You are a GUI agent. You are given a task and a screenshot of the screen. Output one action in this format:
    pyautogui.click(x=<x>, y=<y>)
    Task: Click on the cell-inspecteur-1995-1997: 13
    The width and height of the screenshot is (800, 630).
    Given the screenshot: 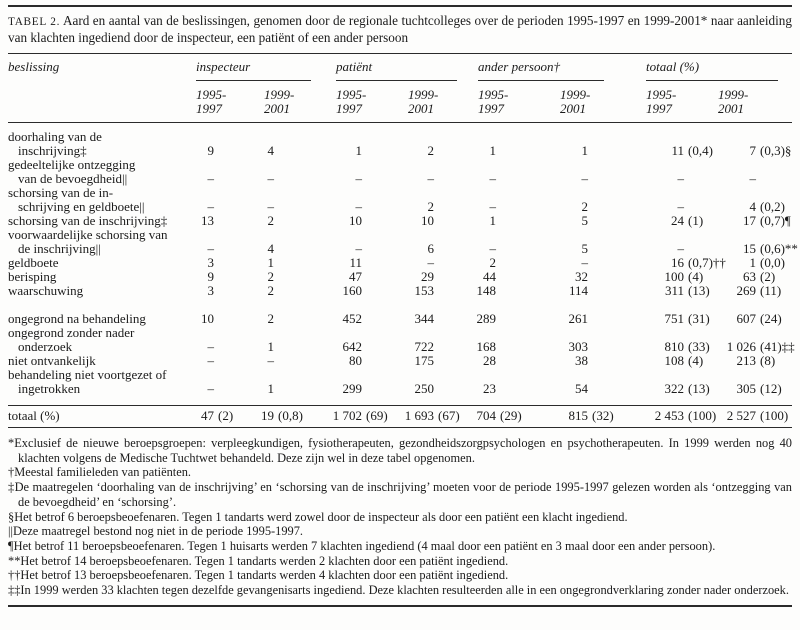 What is the action you would take?
    pyautogui.click(x=207, y=220)
    